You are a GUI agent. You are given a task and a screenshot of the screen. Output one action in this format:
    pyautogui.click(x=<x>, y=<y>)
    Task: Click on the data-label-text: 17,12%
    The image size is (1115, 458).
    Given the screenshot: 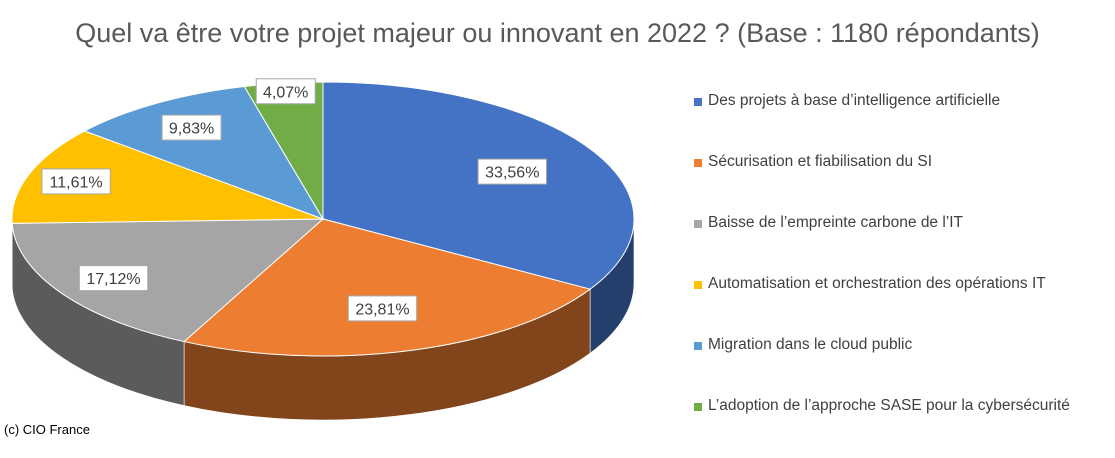 What is the action you would take?
    pyautogui.click(x=113, y=279)
    